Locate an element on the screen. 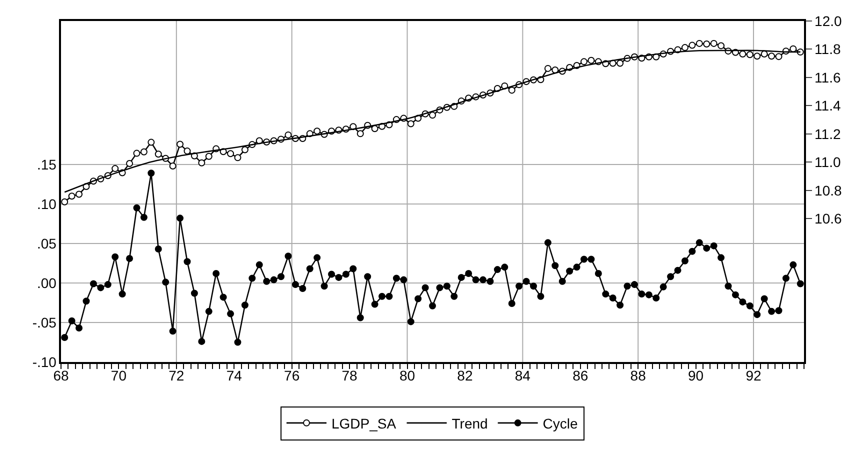  x-tick-label: 70 is located at coordinates (118, 376).